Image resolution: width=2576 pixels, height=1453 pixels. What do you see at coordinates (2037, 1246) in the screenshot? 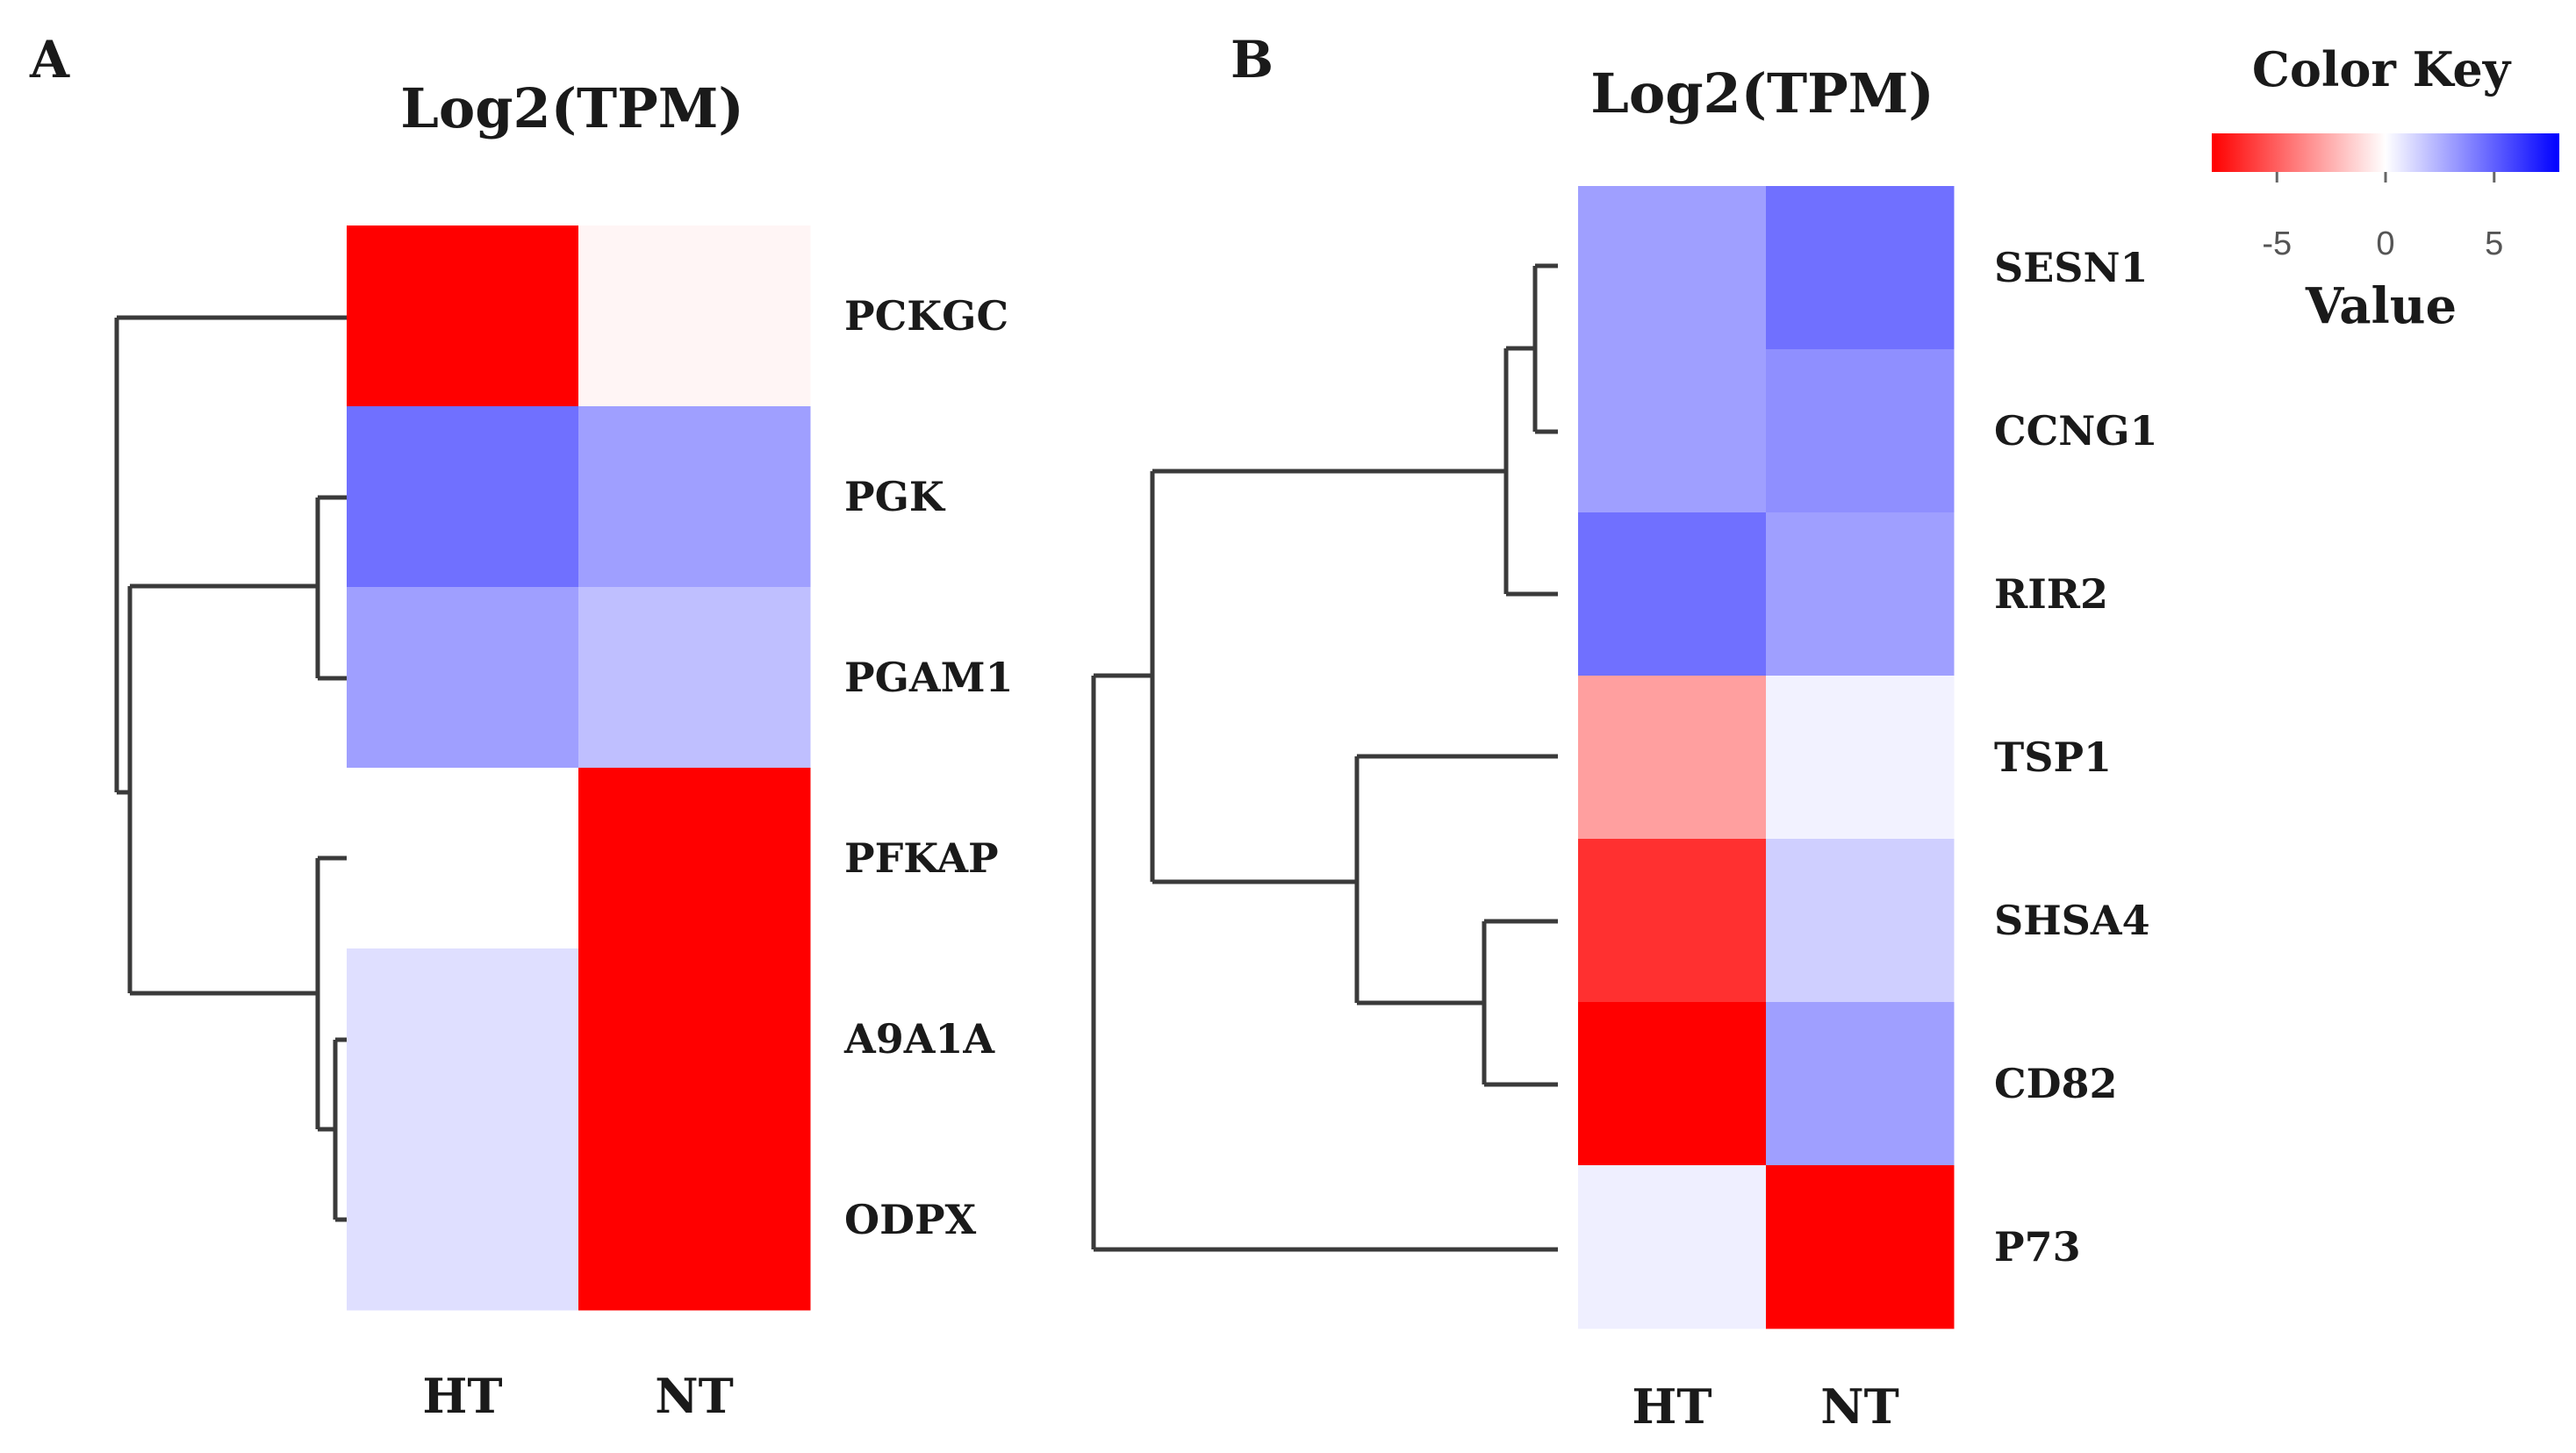
I see `row-label: P73` at bounding box center [2037, 1246].